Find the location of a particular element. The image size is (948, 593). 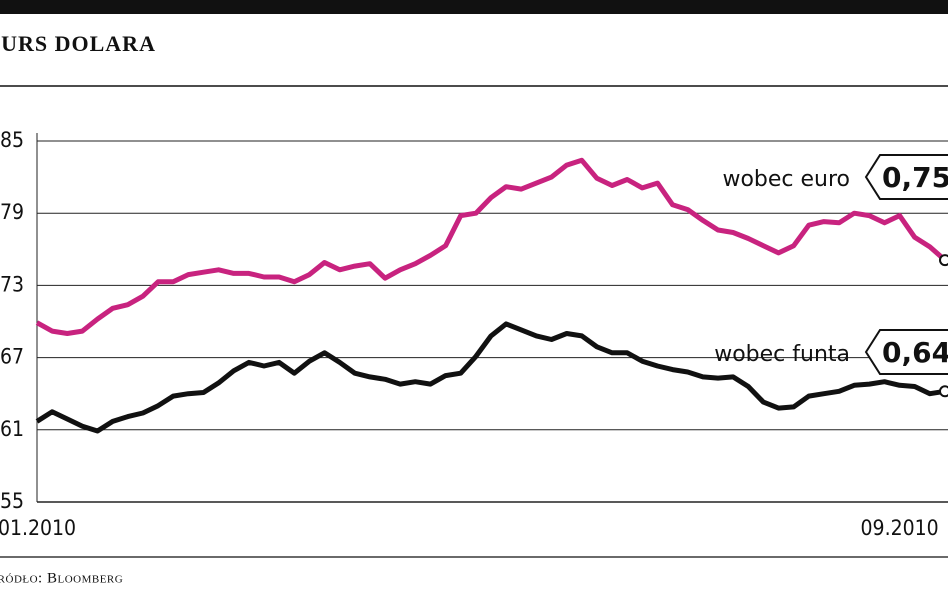

y-tick-label: 0,79 is located at coordinates (12, 212).